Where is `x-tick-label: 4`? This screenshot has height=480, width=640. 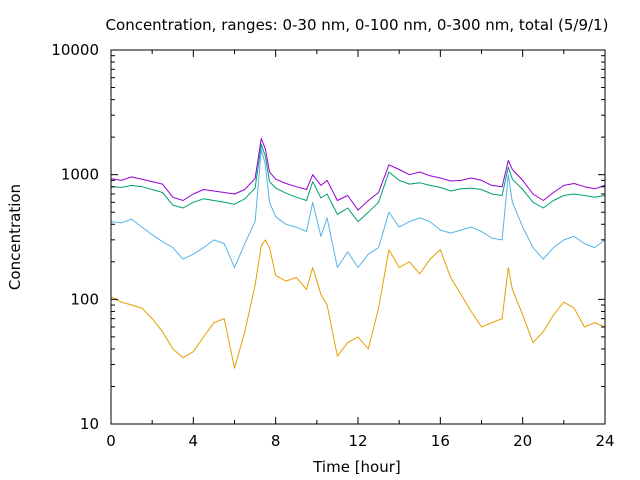
x-tick-label: 4 is located at coordinates (194, 441).